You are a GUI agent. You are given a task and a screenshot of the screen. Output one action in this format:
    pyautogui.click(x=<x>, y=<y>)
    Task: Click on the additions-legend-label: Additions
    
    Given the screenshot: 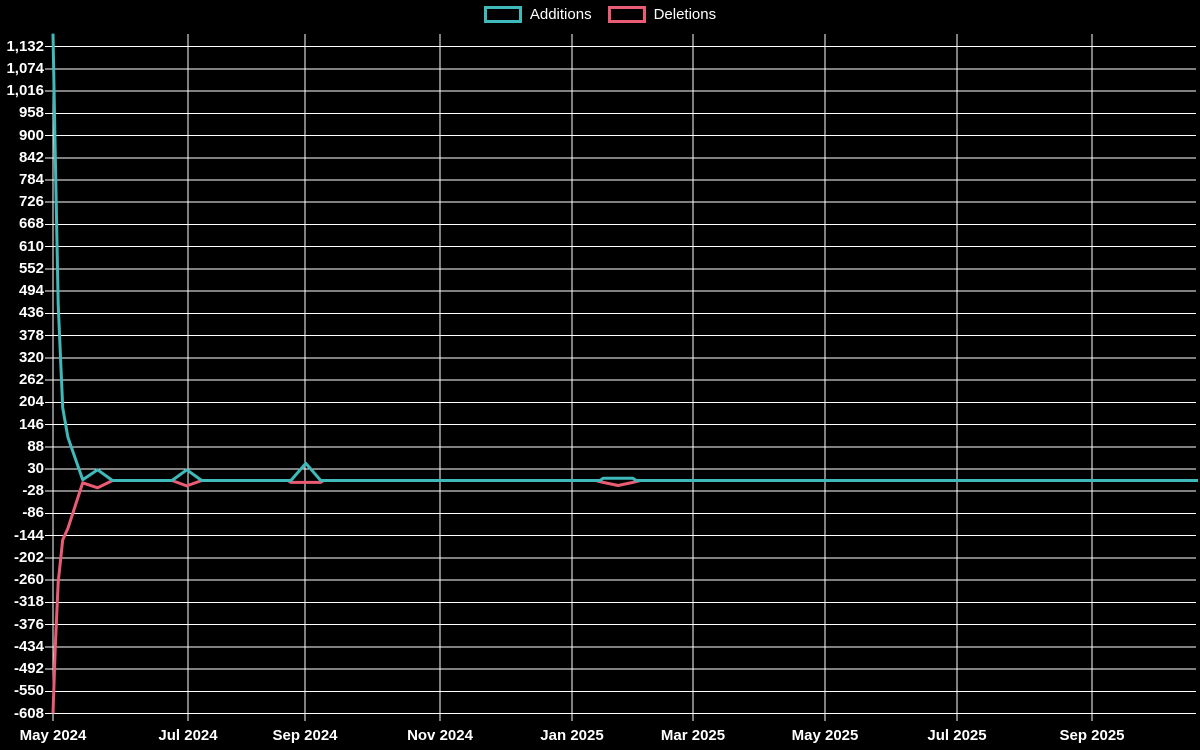 What is the action you would take?
    pyautogui.click(x=560, y=14)
    